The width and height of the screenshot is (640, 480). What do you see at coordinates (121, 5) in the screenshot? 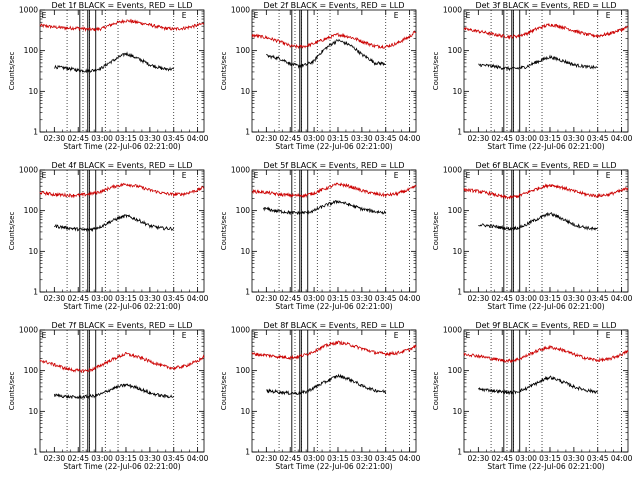
I see `chart-title: Det 1f BLACK = Events, RED = LLD` at bounding box center [121, 5].